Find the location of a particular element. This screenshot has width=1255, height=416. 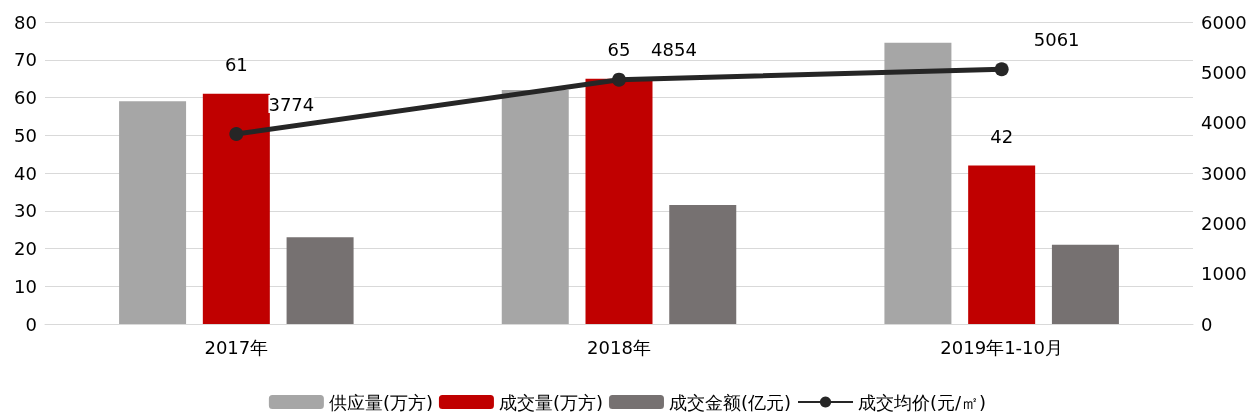

y2-tick-label: 2000 is located at coordinates (1224, 223).